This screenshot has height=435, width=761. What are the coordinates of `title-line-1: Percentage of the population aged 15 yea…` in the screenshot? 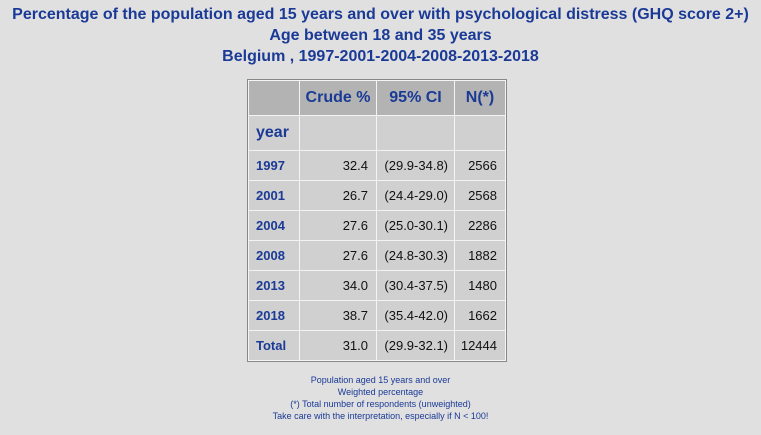 It's located at (380, 14).